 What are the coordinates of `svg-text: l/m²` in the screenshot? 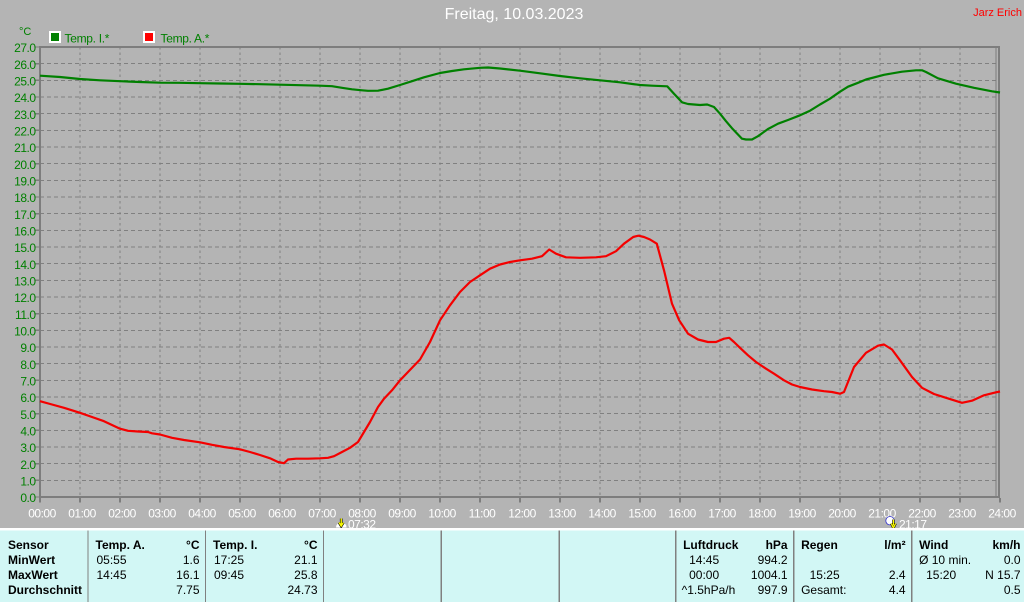 It's located at (894, 545).